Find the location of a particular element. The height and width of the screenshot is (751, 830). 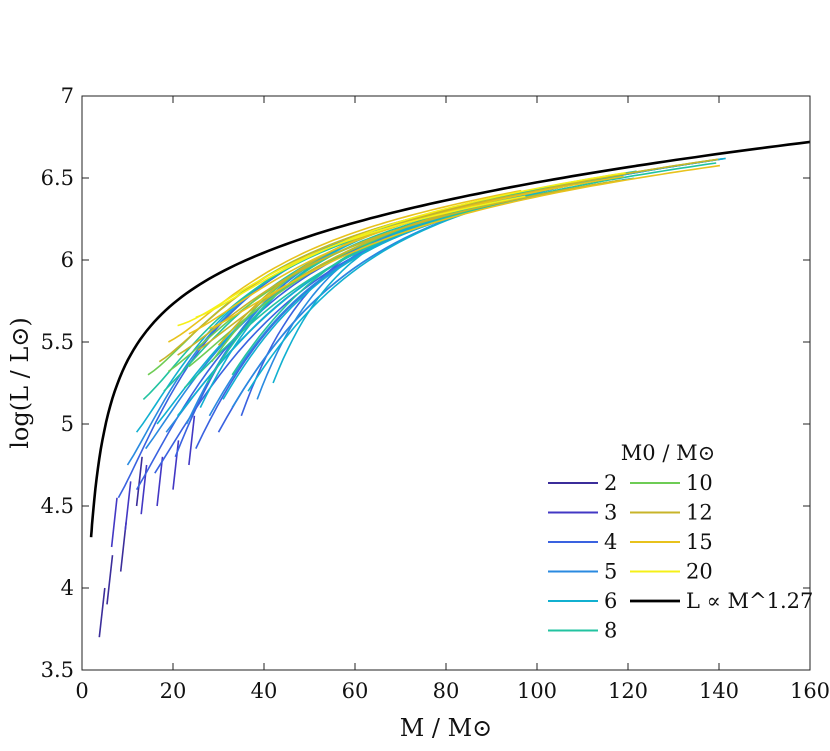

legend-title: M0 / M⊙ is located at coordinates (668, 453).